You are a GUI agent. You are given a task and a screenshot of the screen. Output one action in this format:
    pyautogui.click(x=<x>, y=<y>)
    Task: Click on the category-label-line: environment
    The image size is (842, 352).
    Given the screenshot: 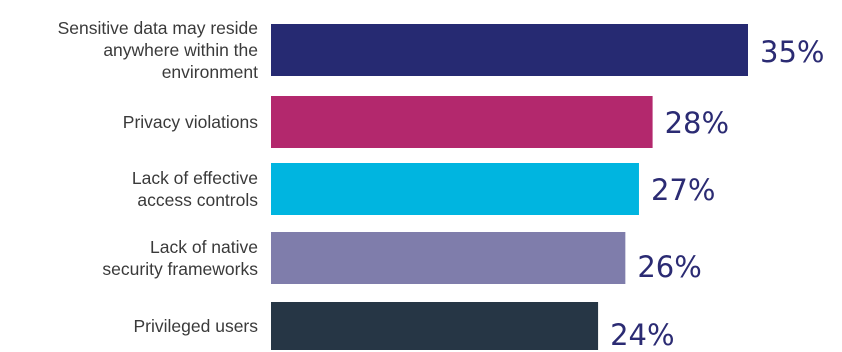 What is the action you would take?
    pyautogui.click(x=210, y=72)
    